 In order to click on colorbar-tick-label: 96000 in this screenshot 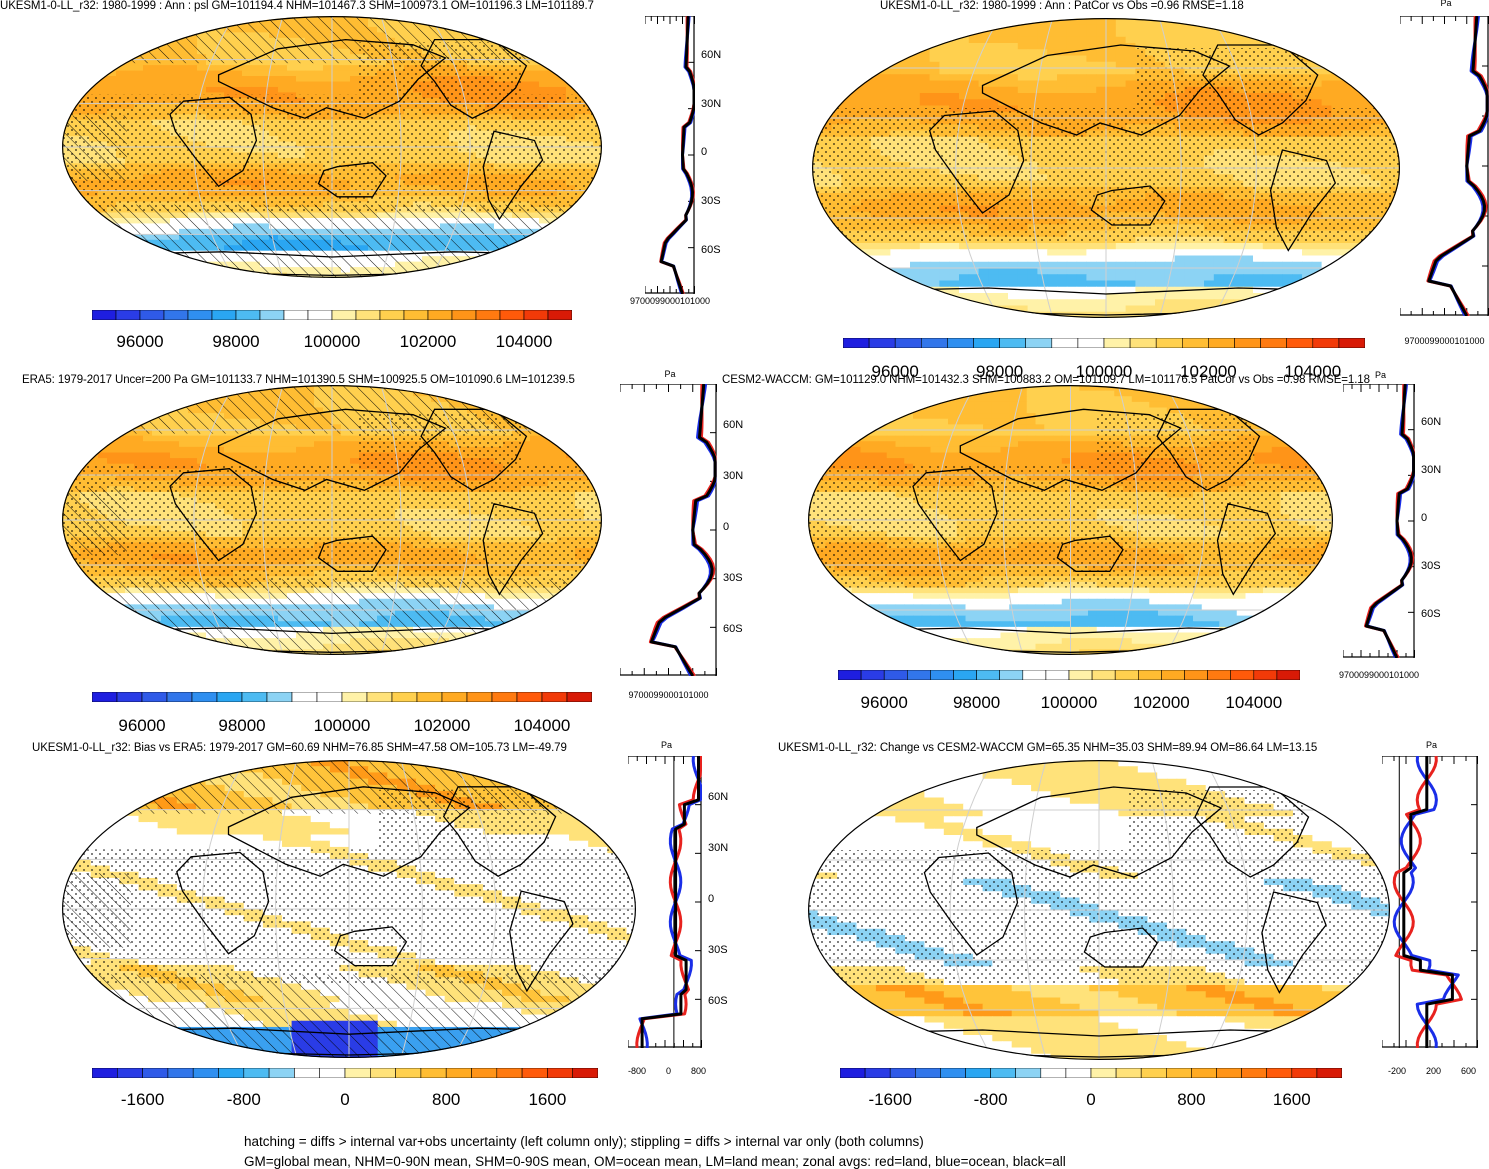, I will do `click(142, 726)`.